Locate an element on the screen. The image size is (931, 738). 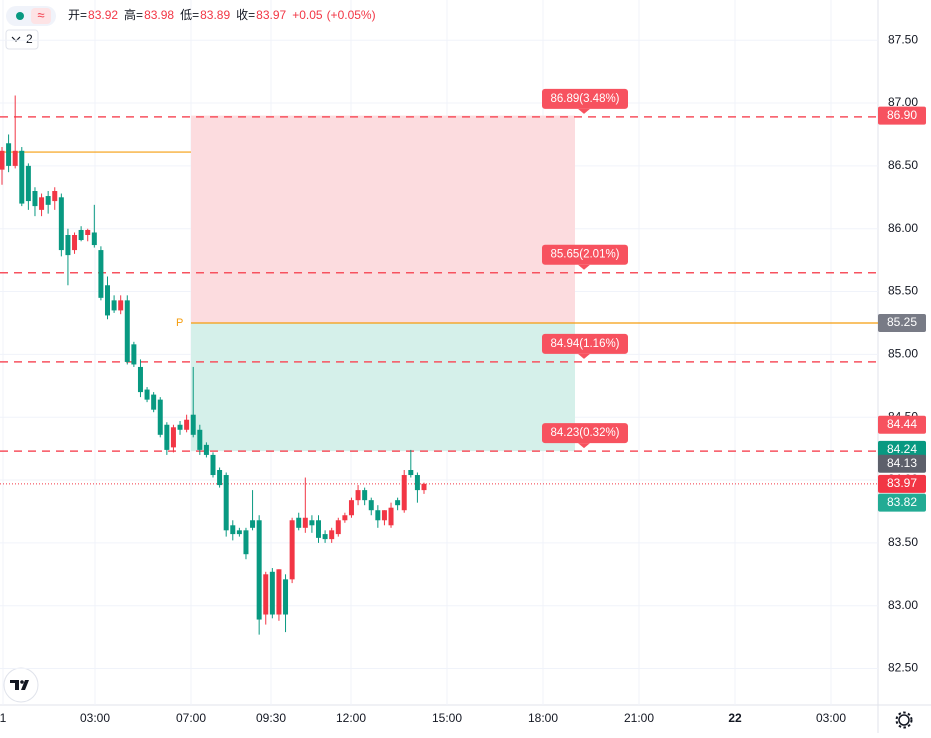
y-tick-label: 87.50 is located at coordinates (903, 39).